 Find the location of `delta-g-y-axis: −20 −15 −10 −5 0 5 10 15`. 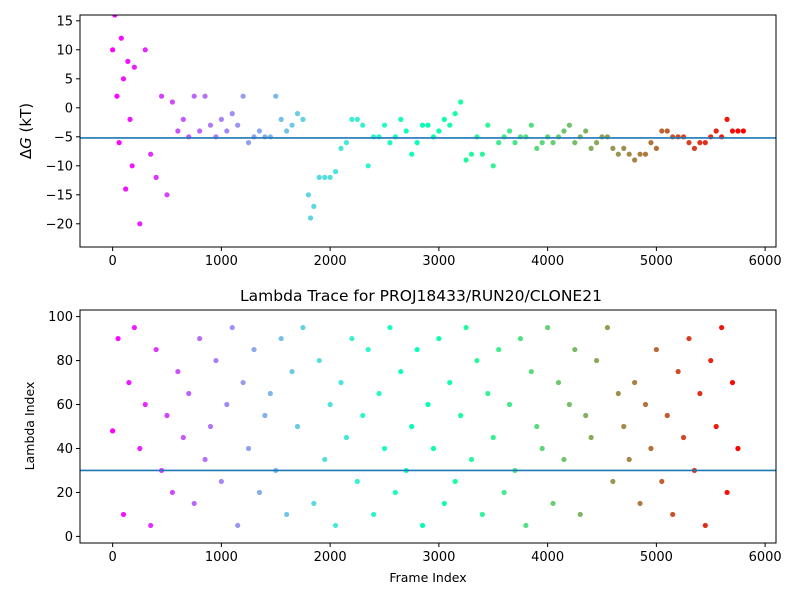

delta-g-y-axis: −20 −15 −10 −5 0 5 10 15 is located at coordinates (63, 123).